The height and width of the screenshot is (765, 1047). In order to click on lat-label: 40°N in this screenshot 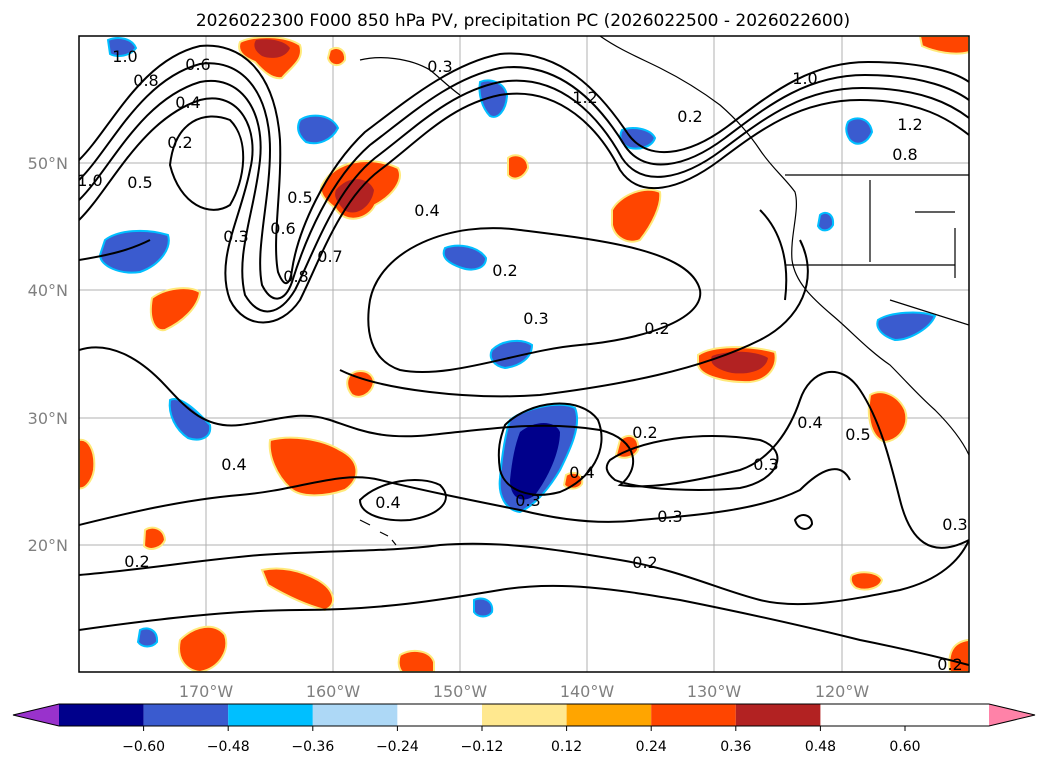, I will do `click(48, 290)`.